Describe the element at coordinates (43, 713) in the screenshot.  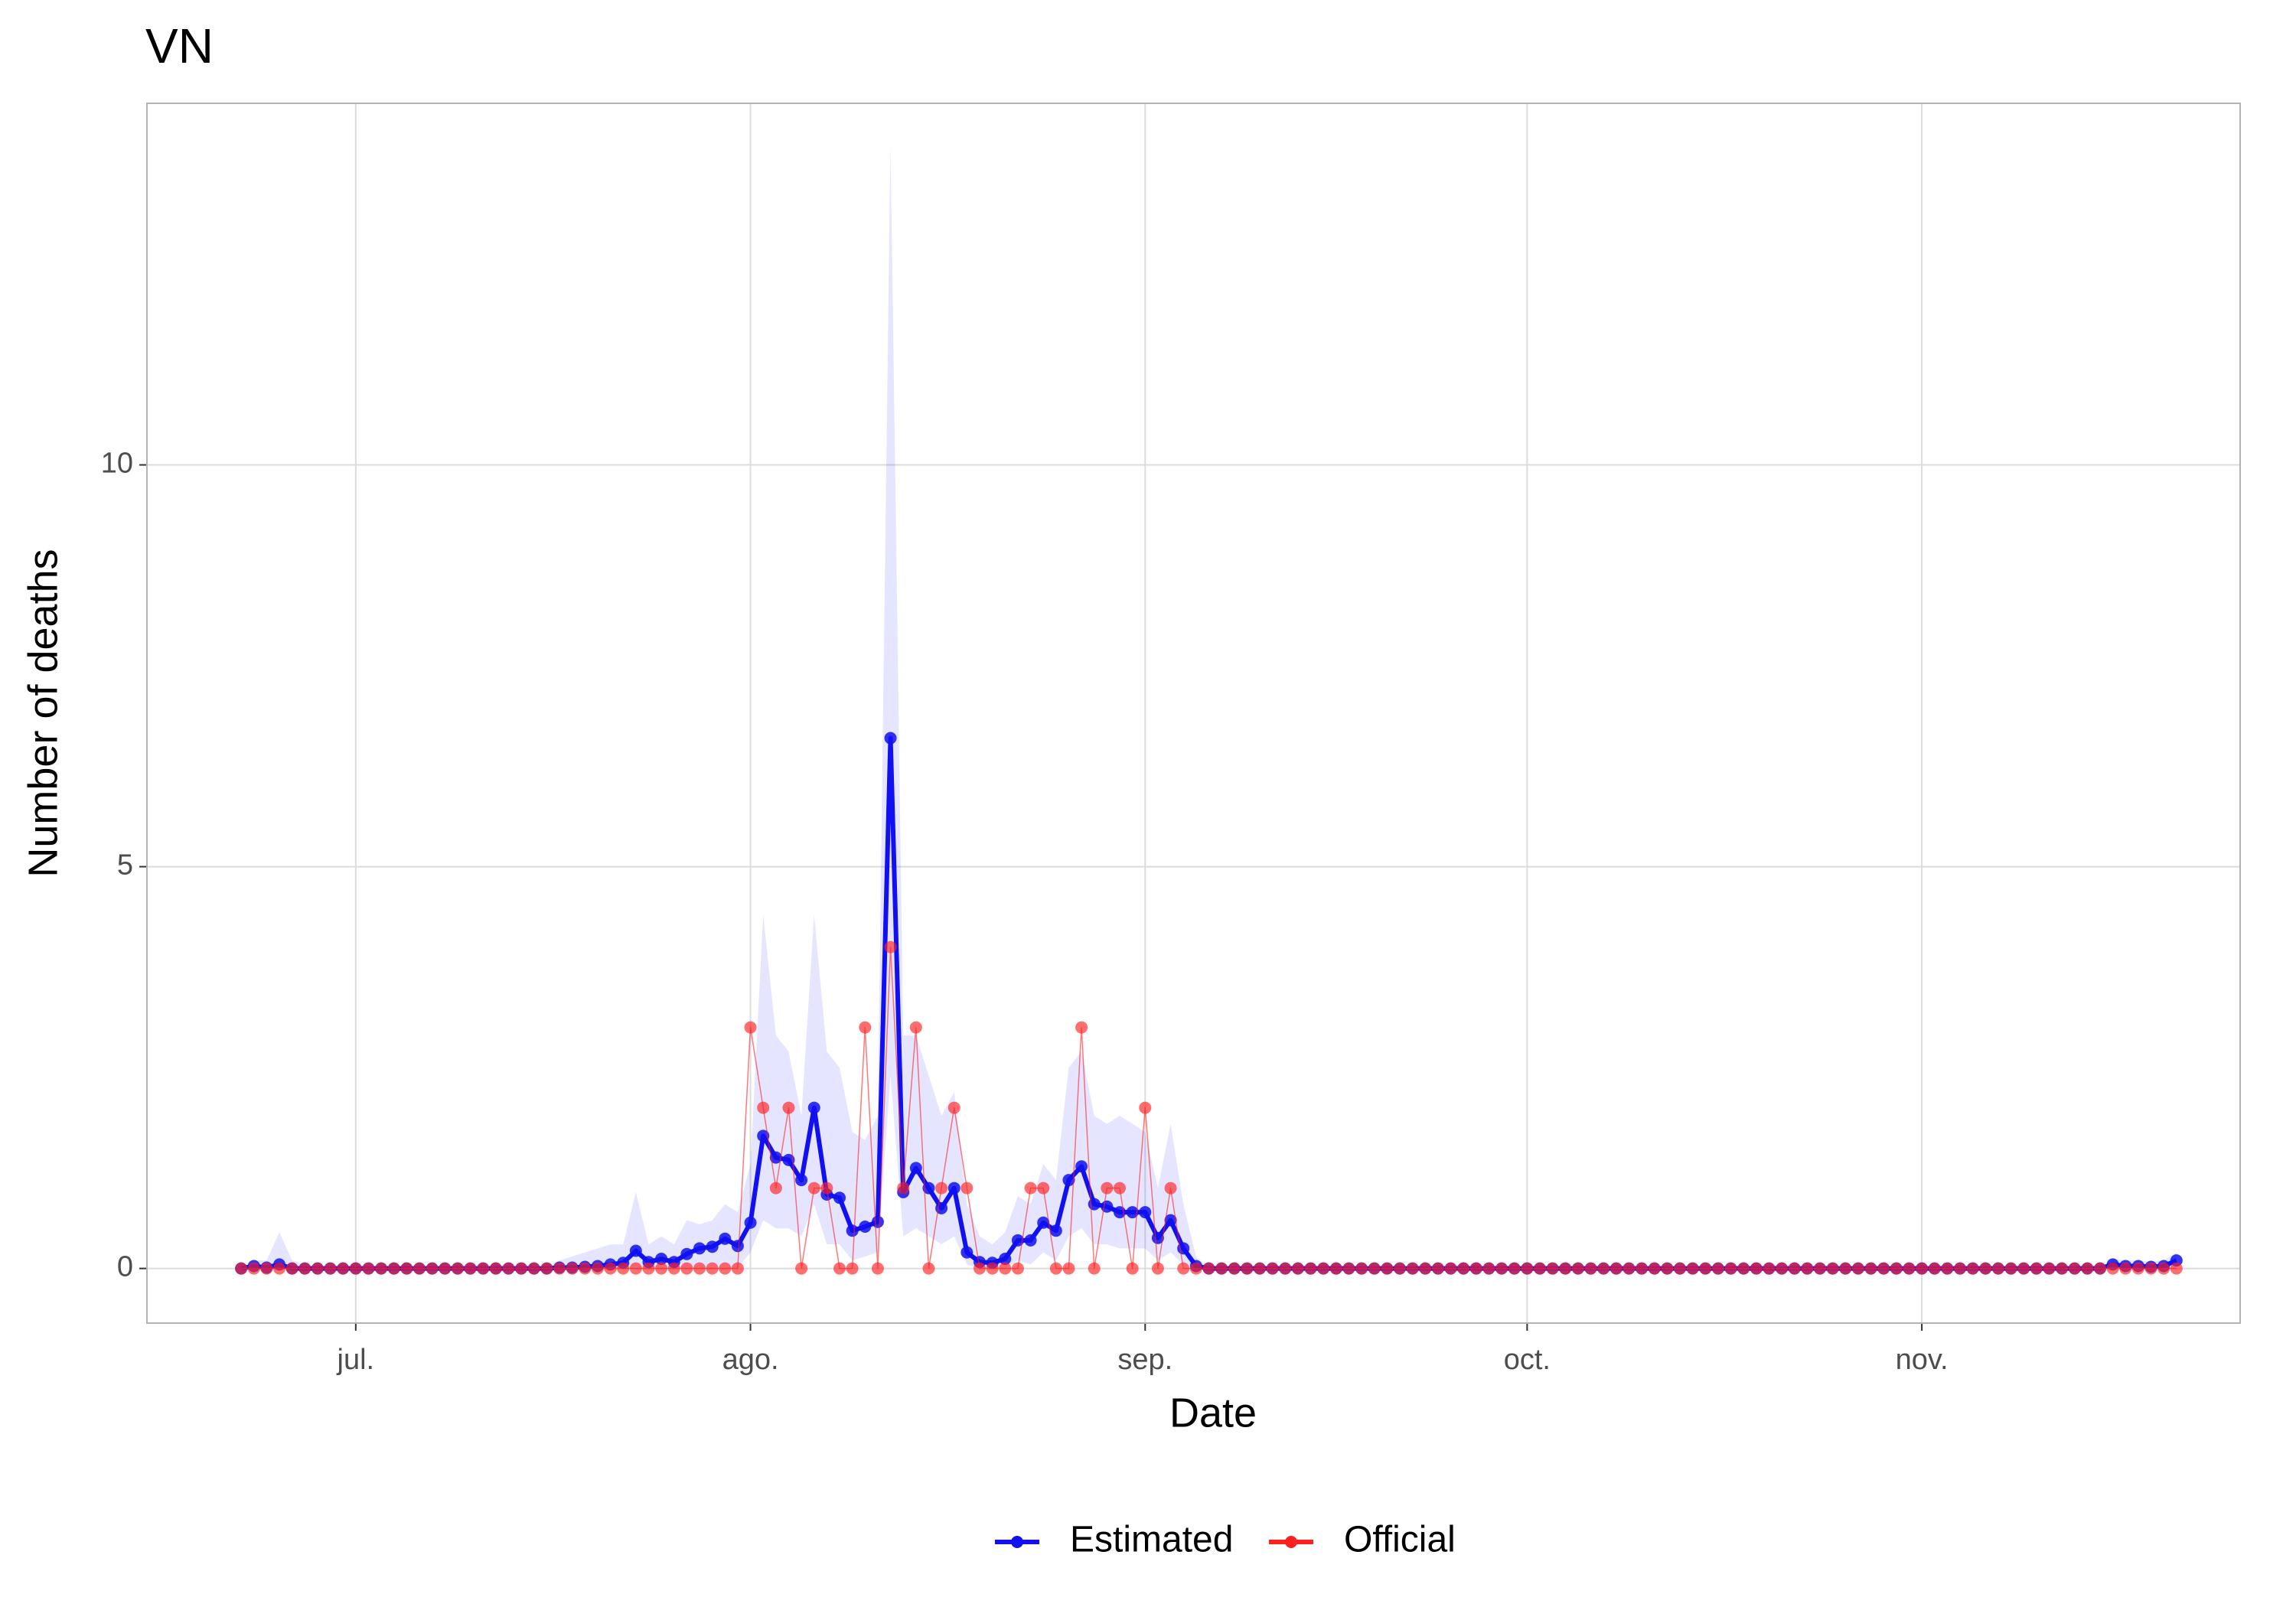
I see `y-axis-label: Number of deaths` at that location.